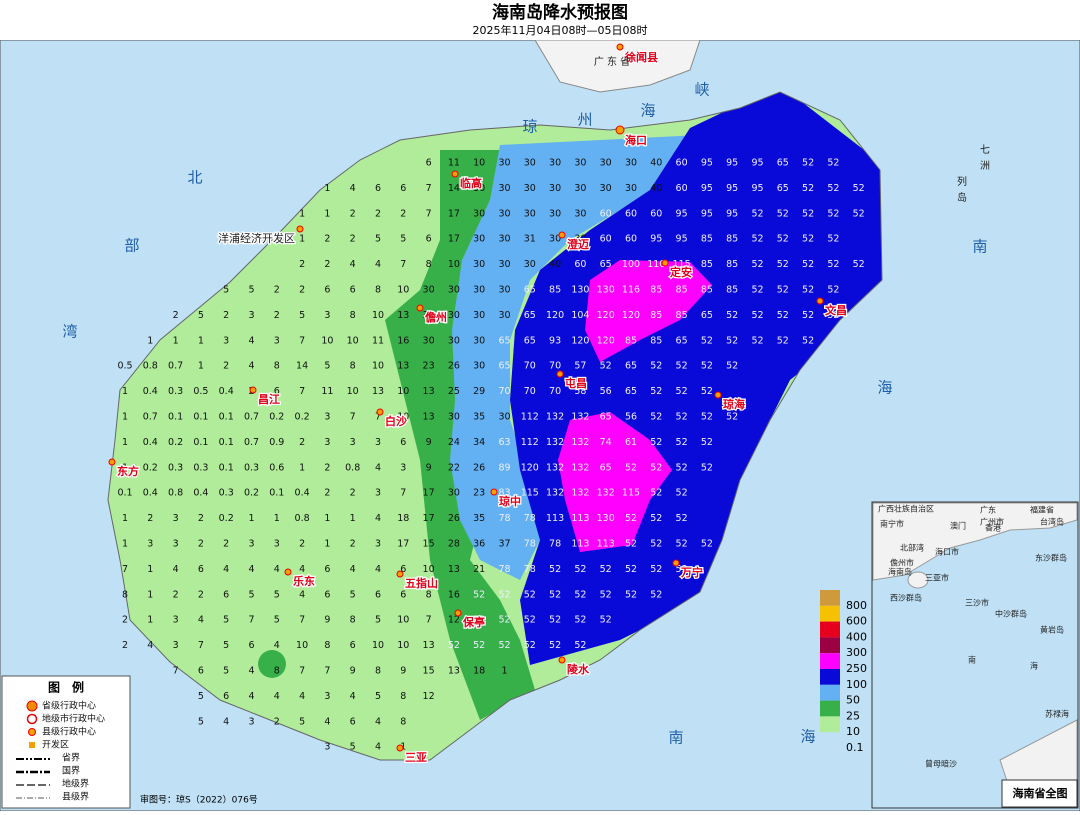  What do you see at coordinates (732, 213) in the screenshot?
I see `grid-value: 95` at bounding box center [732, 213].